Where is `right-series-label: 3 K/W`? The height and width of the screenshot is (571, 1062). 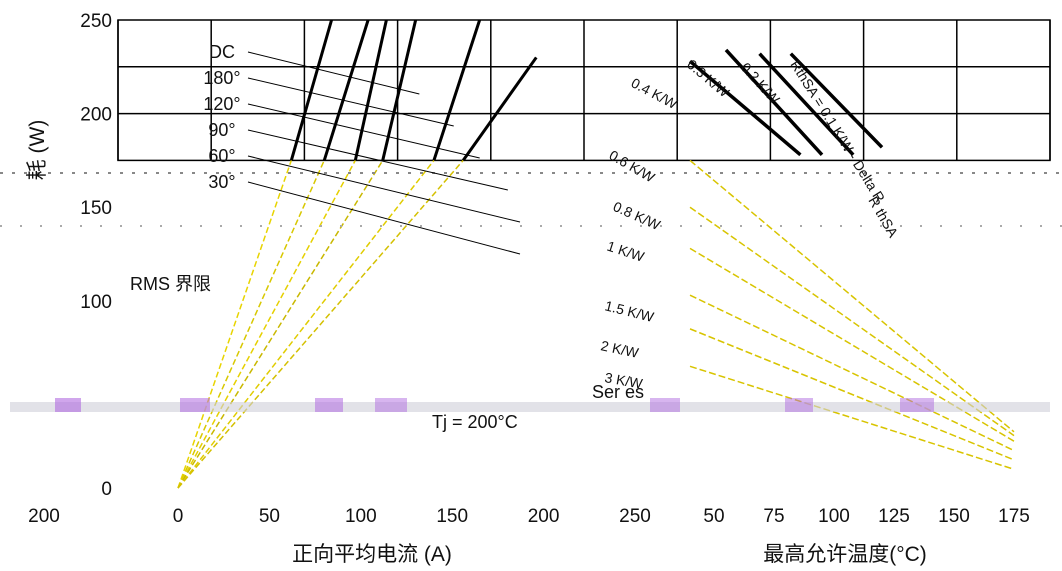 right-series-label: 3 K/W is located at coordinates (623, 380).